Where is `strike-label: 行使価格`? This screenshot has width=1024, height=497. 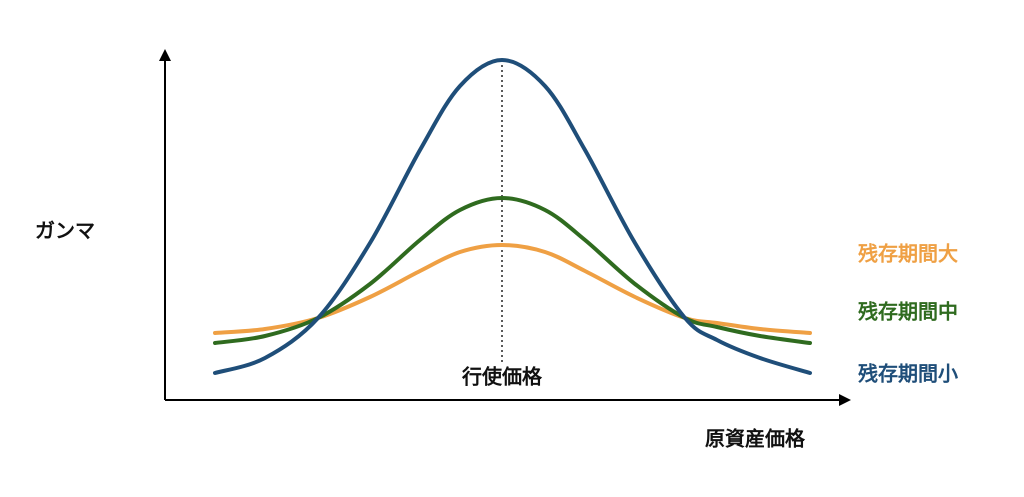 strike-label: 行使価格 is located at coordinates (502, 377).